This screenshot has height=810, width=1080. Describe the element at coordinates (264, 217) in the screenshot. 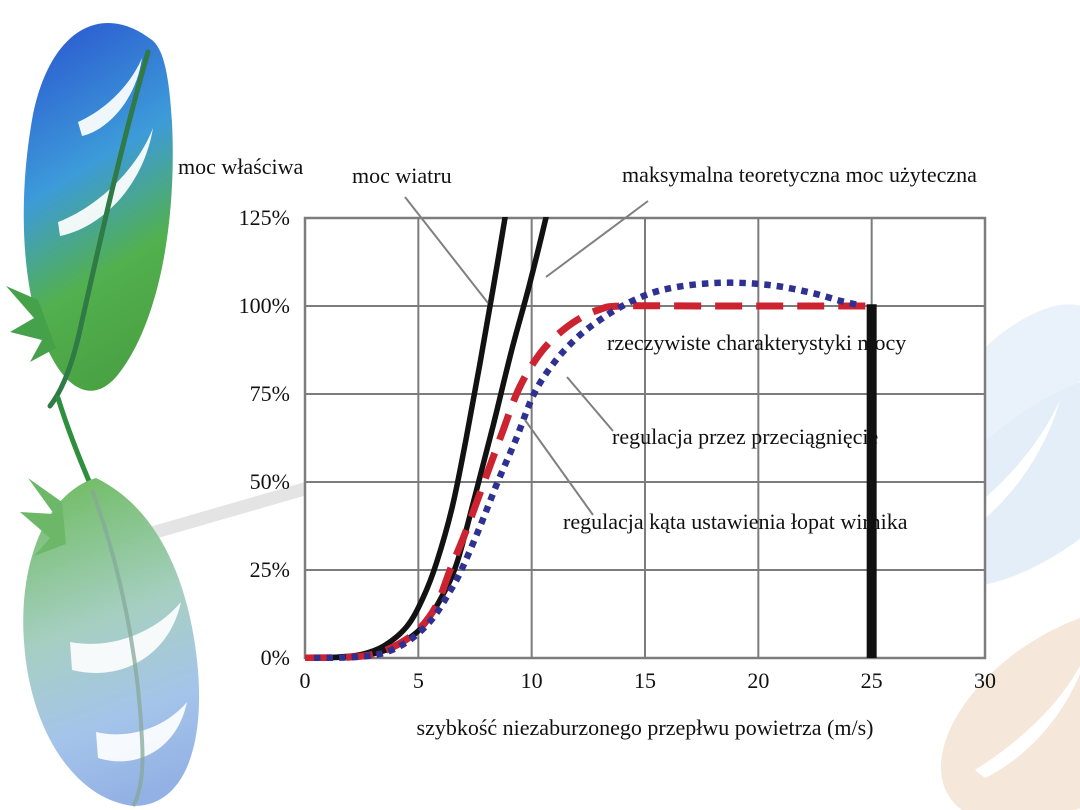

I see `y-tick-label: 125%` at that location.